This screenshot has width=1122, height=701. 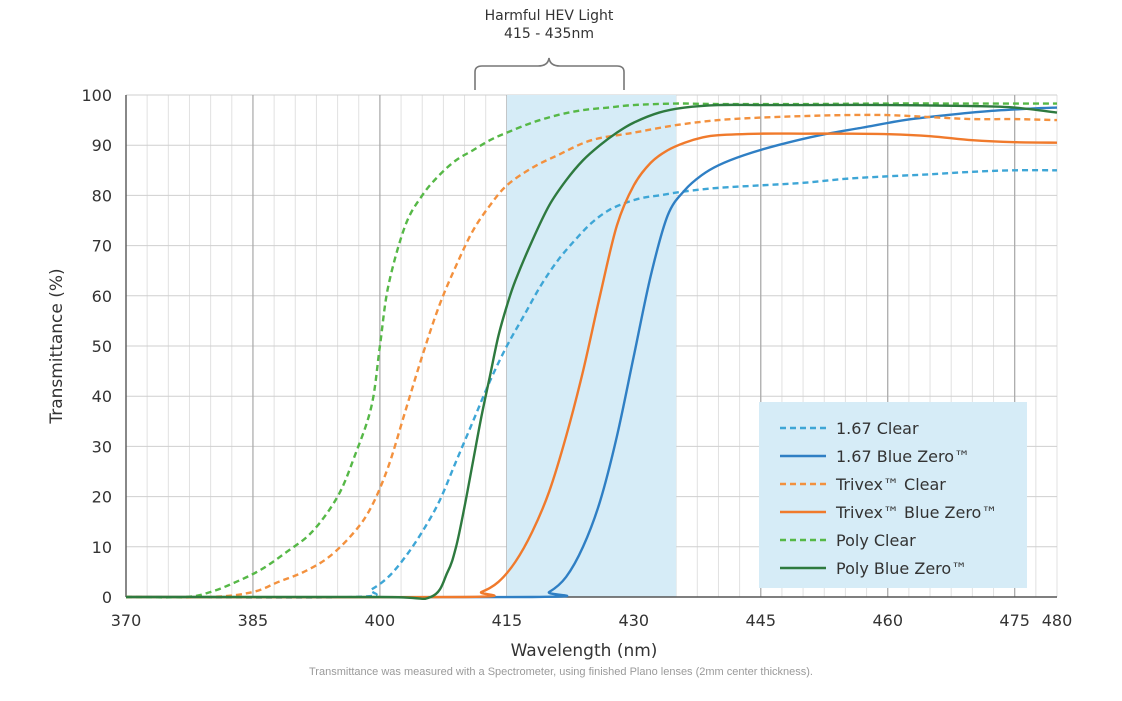 I want to click on hev-band, so click(x=591, y=346).